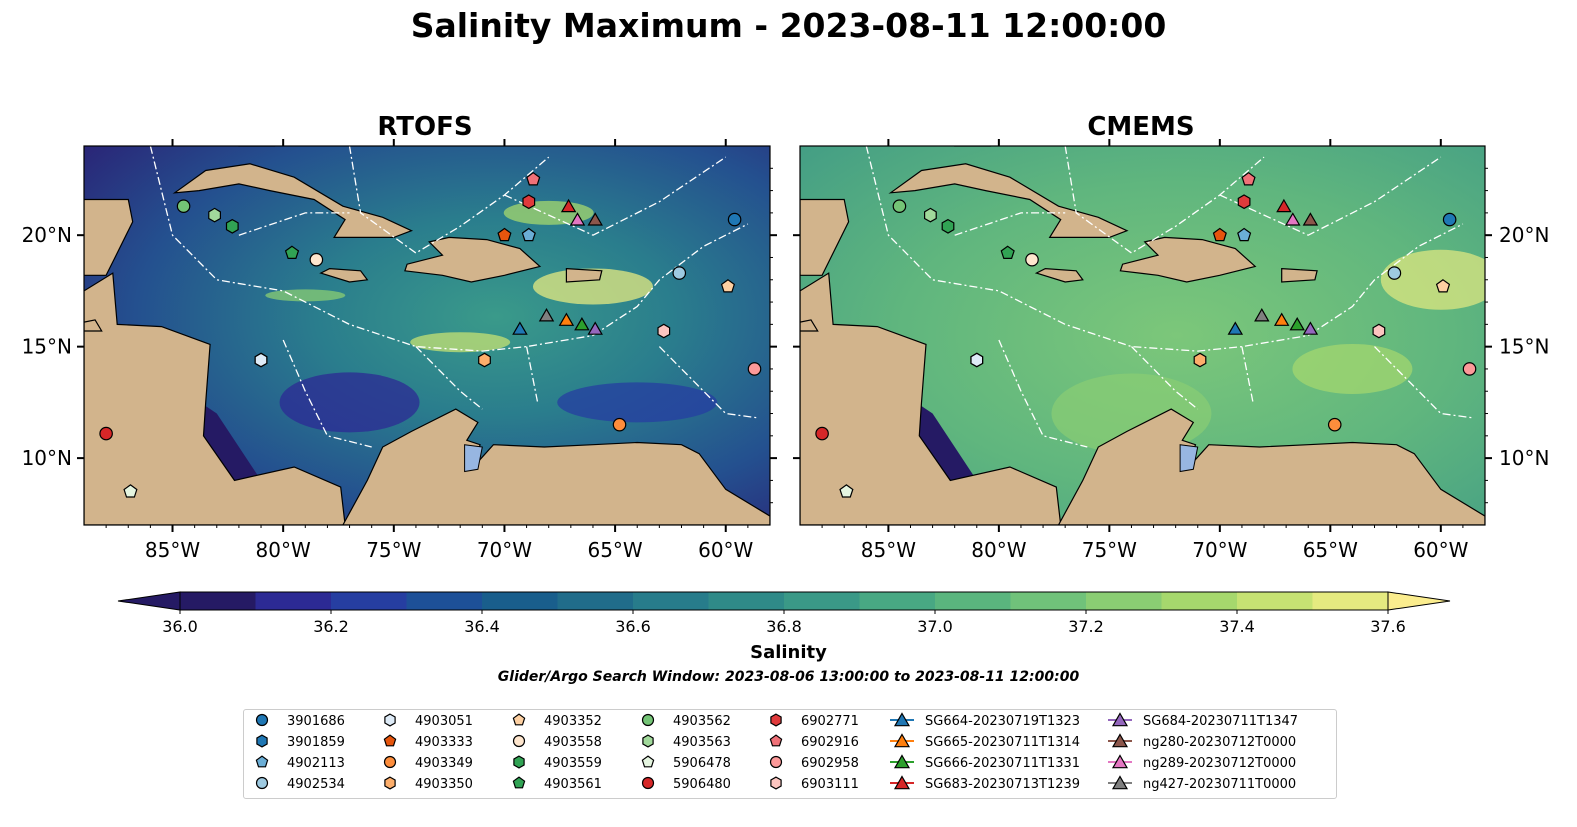 The width and height of the screenshot is (1577, 827). What do you see at coordinates (47, 235) in the screenshot?
I see `y-tick-label: 20°N` at bounding box center [47, 235].